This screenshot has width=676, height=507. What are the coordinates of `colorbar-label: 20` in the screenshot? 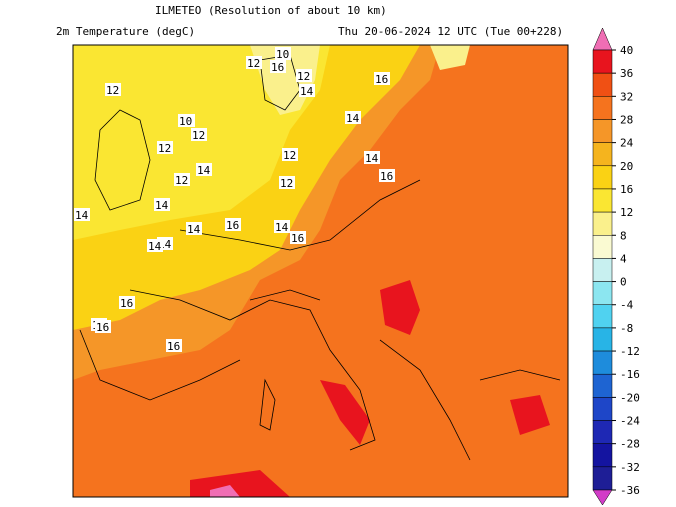 It's located at (626, 166).